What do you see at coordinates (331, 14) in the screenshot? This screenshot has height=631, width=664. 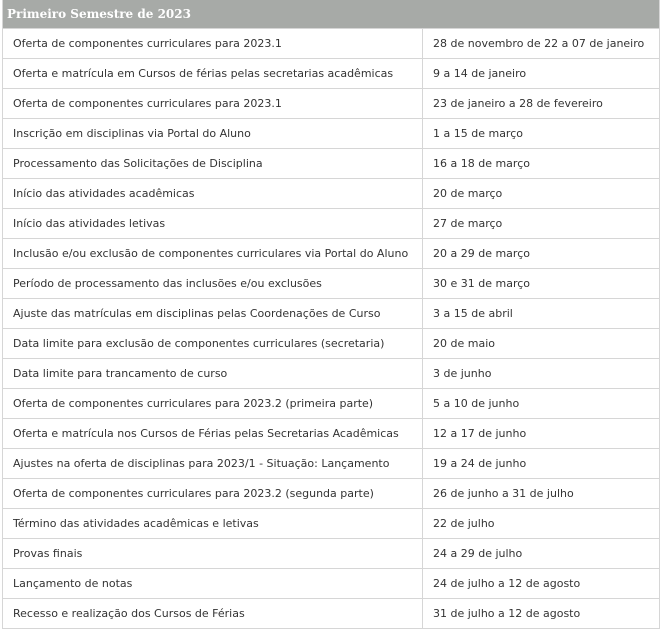 I see `table-header: Primeiro Semestre de 2023` at bounding box center [331, 14].